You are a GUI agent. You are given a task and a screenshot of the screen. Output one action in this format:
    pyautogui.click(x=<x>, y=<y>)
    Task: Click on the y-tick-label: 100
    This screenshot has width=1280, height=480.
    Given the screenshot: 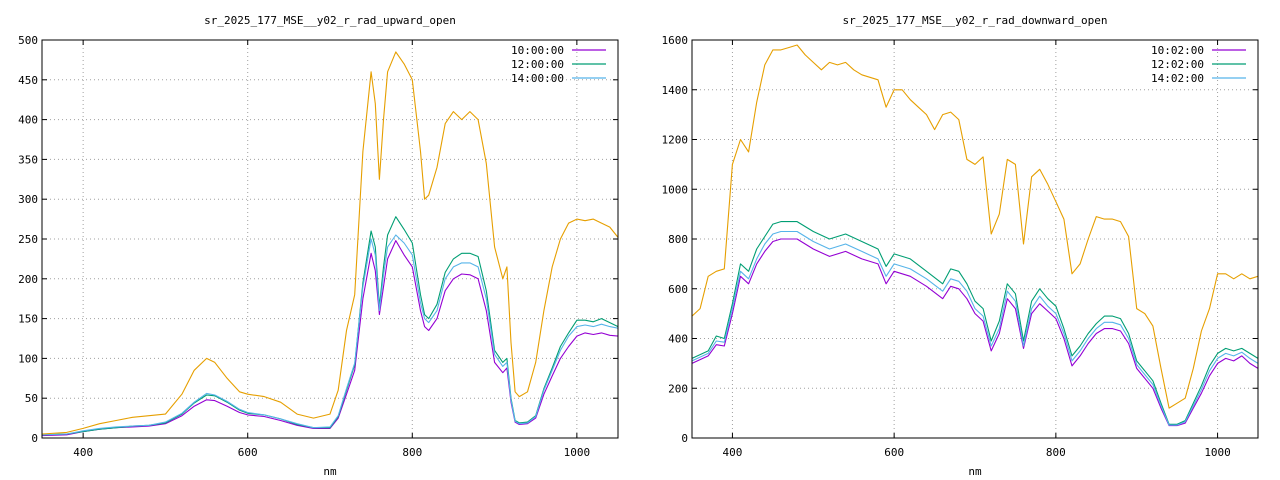 What is the action you would take?
    pyautogui.click(x=28, y=358)
    